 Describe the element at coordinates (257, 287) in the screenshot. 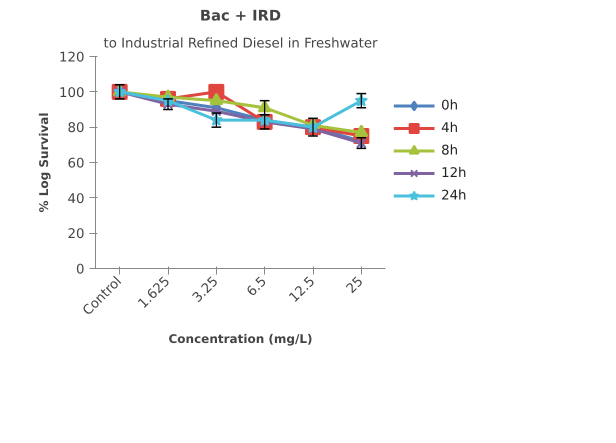

I see `x-tick-label: 6.5` at that location.